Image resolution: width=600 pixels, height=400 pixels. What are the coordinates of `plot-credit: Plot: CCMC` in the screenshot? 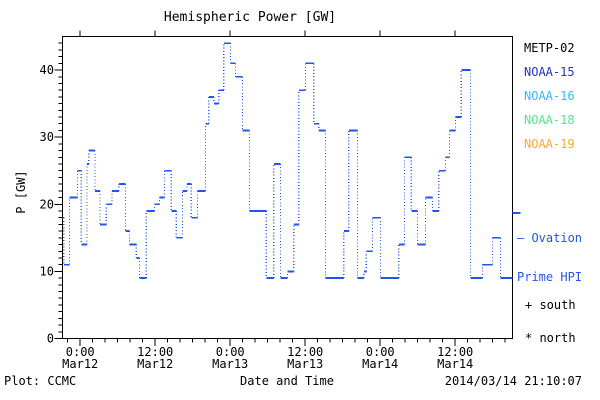 It's located at (40, 381).